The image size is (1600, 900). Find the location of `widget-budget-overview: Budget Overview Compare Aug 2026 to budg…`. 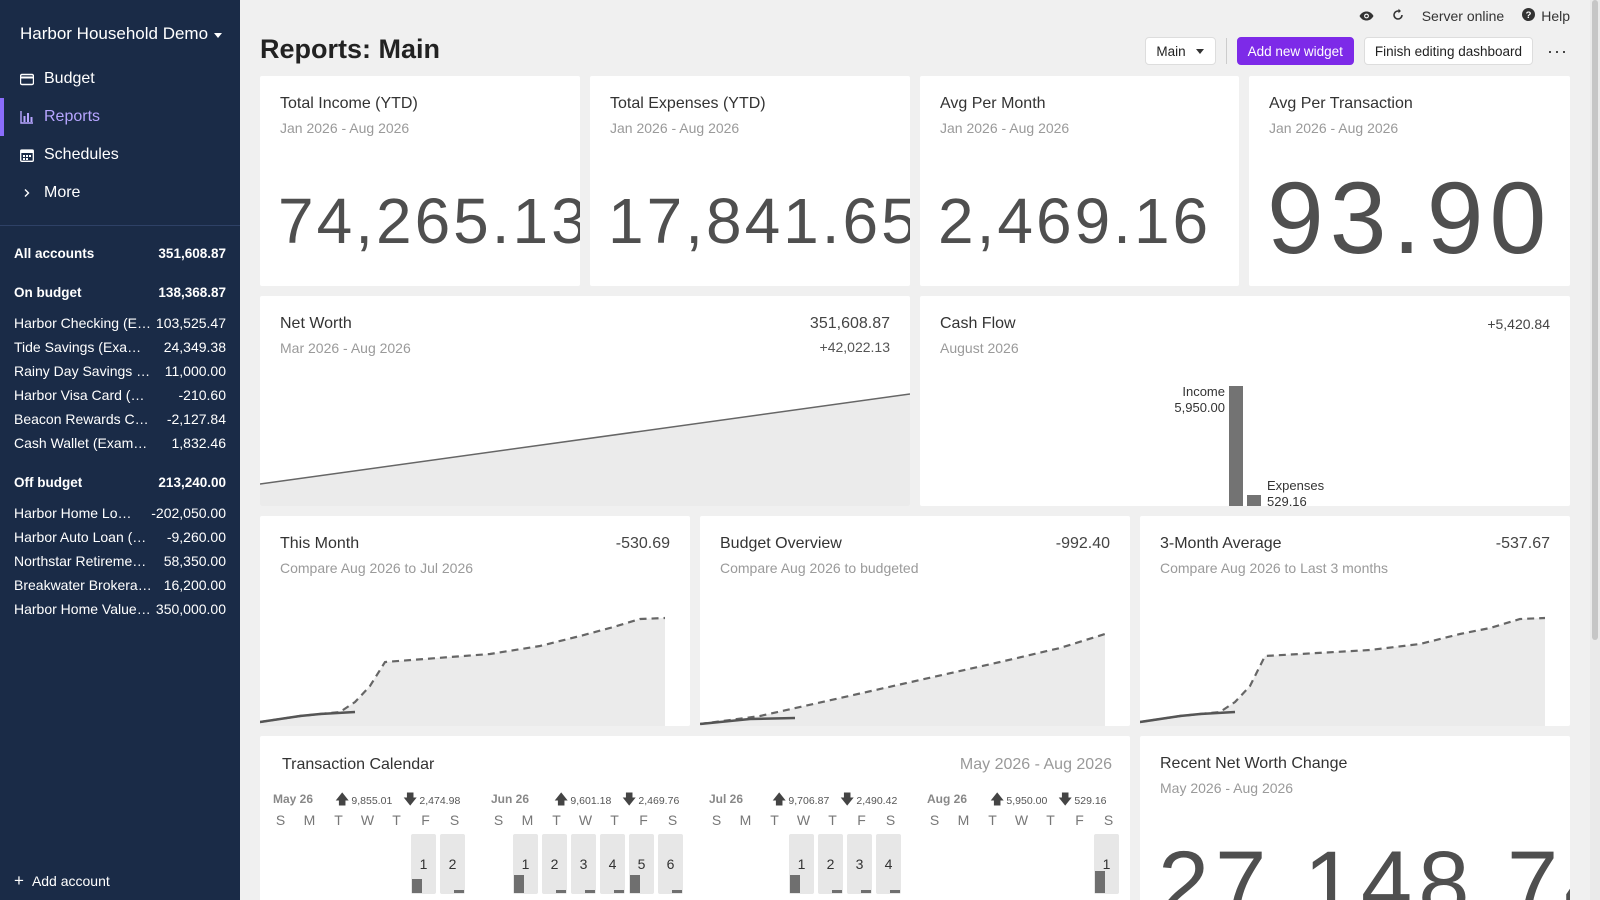

widget-budget-overview: Budget Overview Compare Aug 2026 to budg… is located at coordinates (915, 621).